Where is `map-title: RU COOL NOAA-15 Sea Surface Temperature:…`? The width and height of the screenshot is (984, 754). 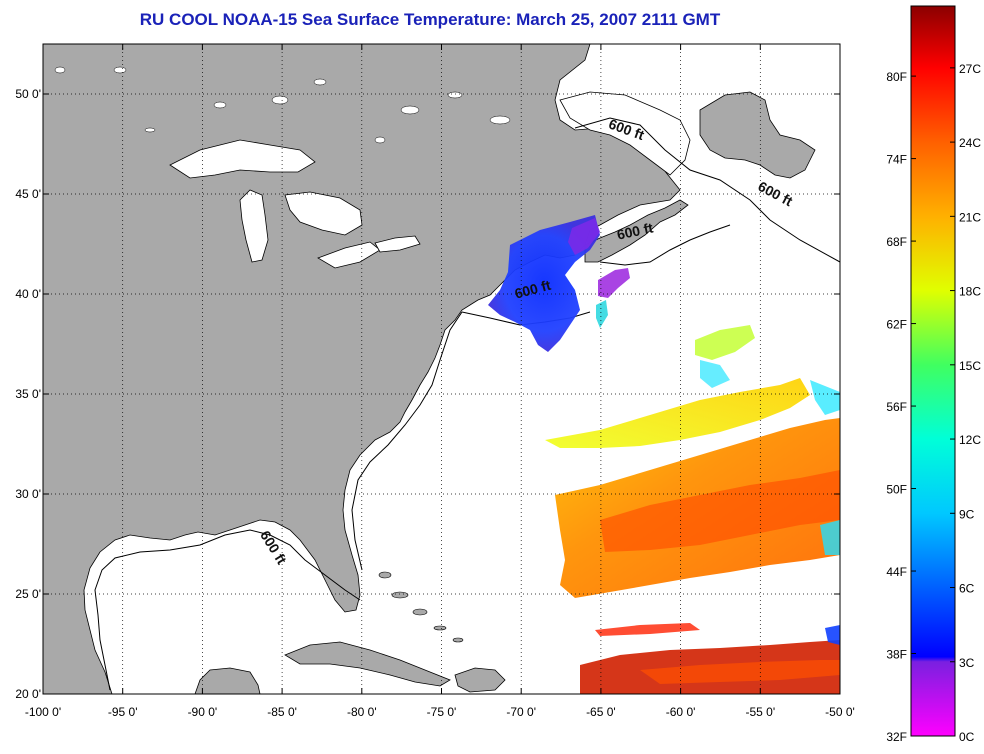 map-title: RU COOL NOAA-15 Sea Surface Temperature:… is located at coordinates (430, 19).